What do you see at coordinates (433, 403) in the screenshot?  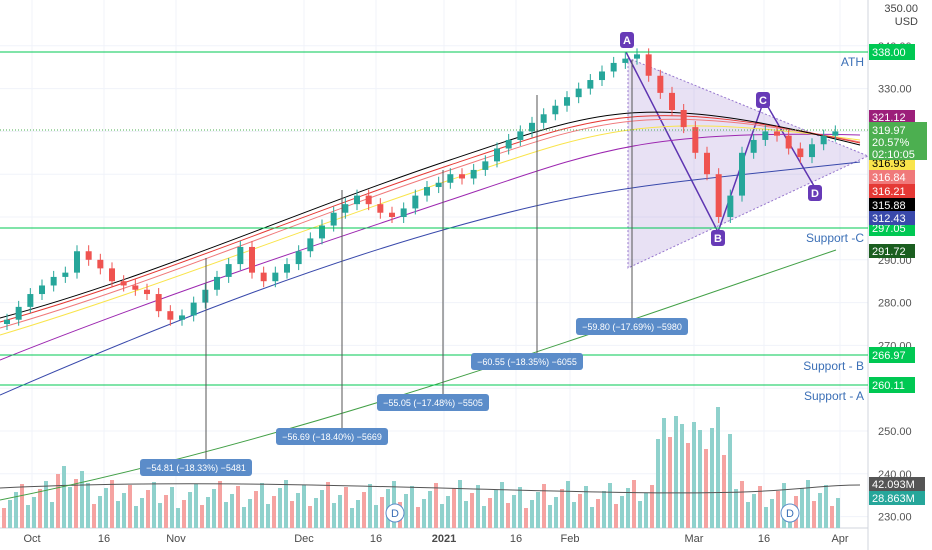 I see `drop-label: −55.05 (−17.48%) −5505` at bounding box center [433, 403].